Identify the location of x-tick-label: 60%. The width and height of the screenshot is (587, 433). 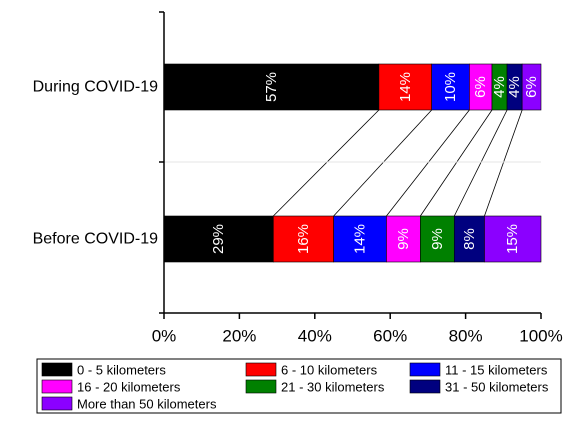
(390, 336).